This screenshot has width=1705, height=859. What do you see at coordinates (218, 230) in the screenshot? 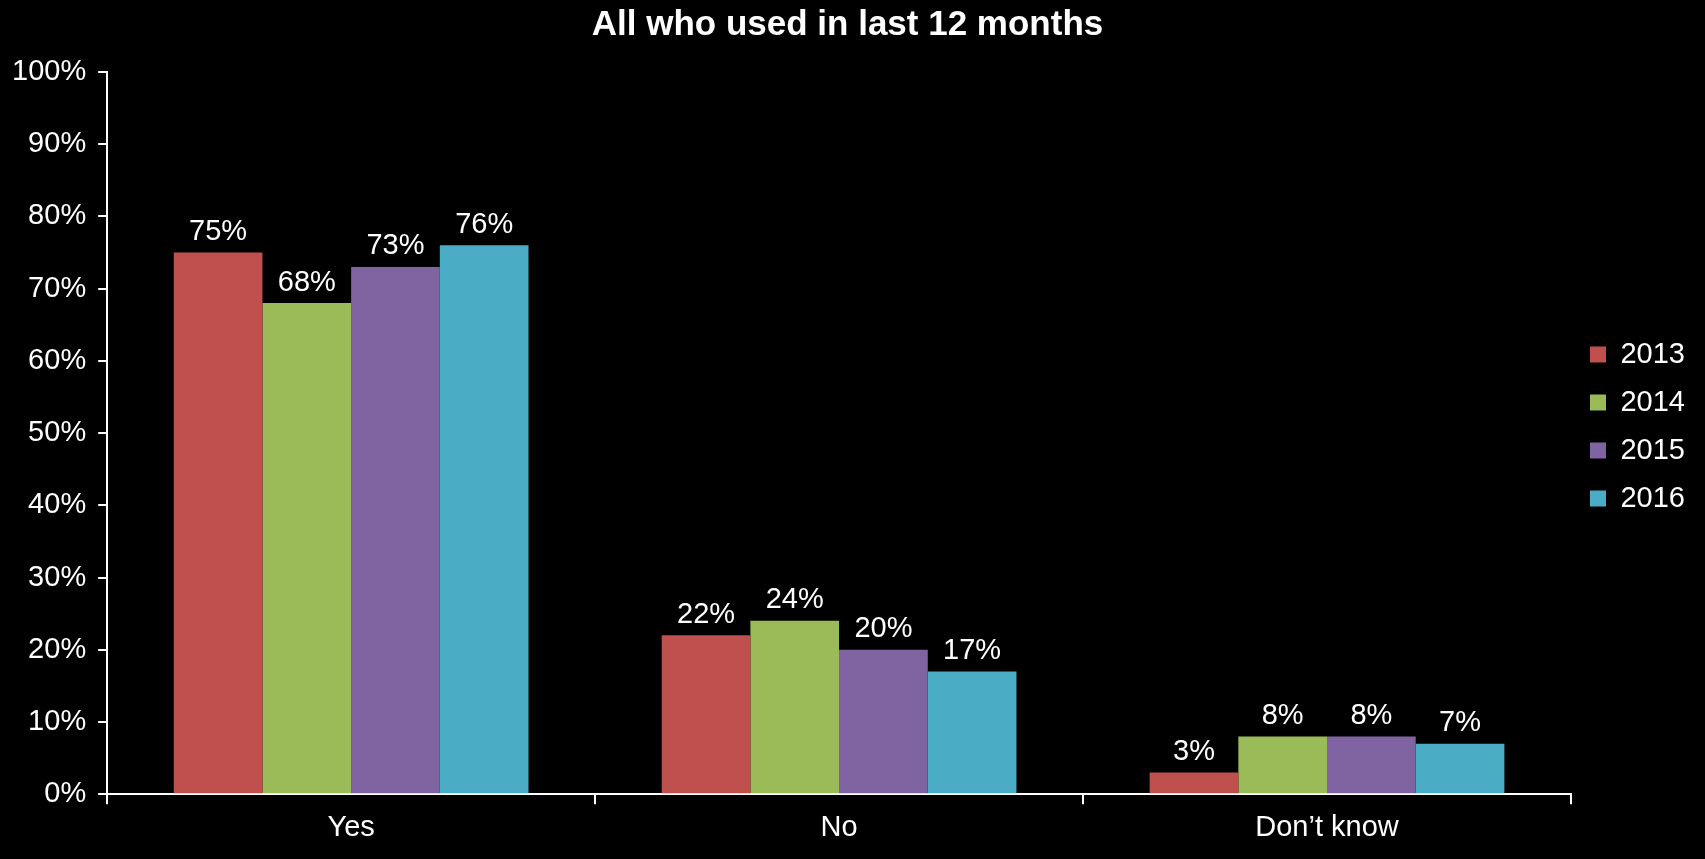
I see `data-label: 75%` at bounding box center [218, 230].